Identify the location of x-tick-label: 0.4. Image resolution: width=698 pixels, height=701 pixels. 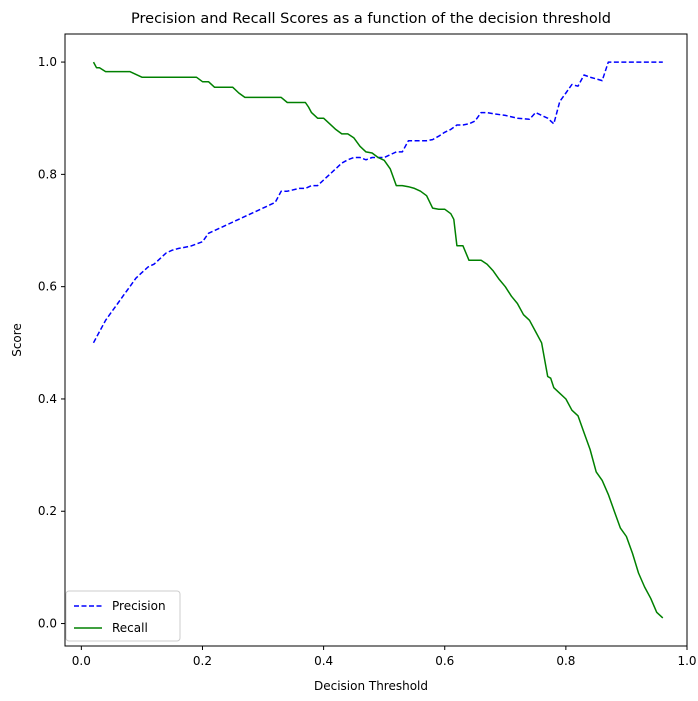
(323, 661).